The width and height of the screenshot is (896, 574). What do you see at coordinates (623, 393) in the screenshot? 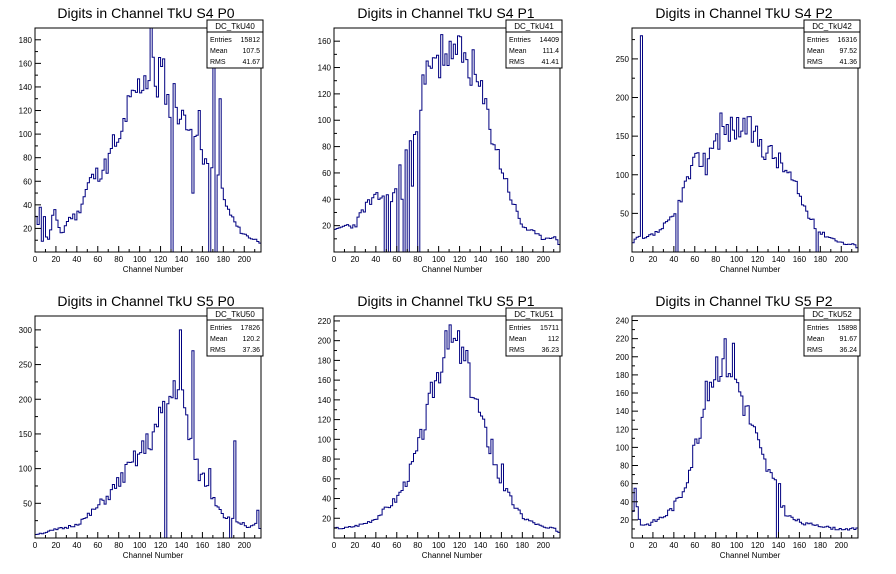
I see `y-tick-label: 160` at bounding box center [623, 393].